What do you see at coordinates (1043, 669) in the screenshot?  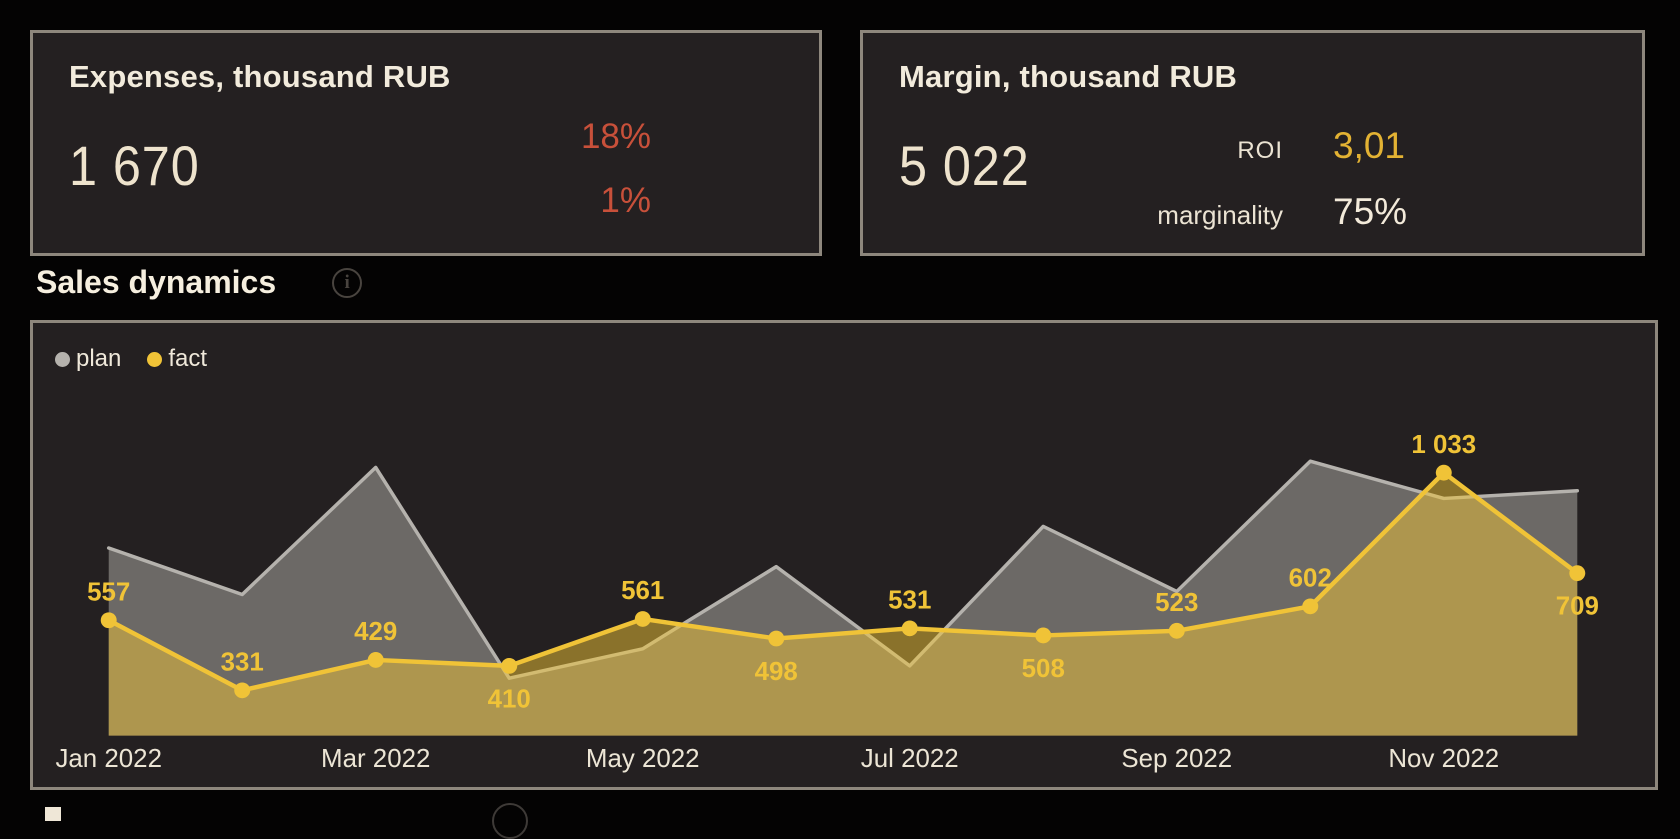 I see `fact-data-label: 508` at bounding box center [1043, 669].